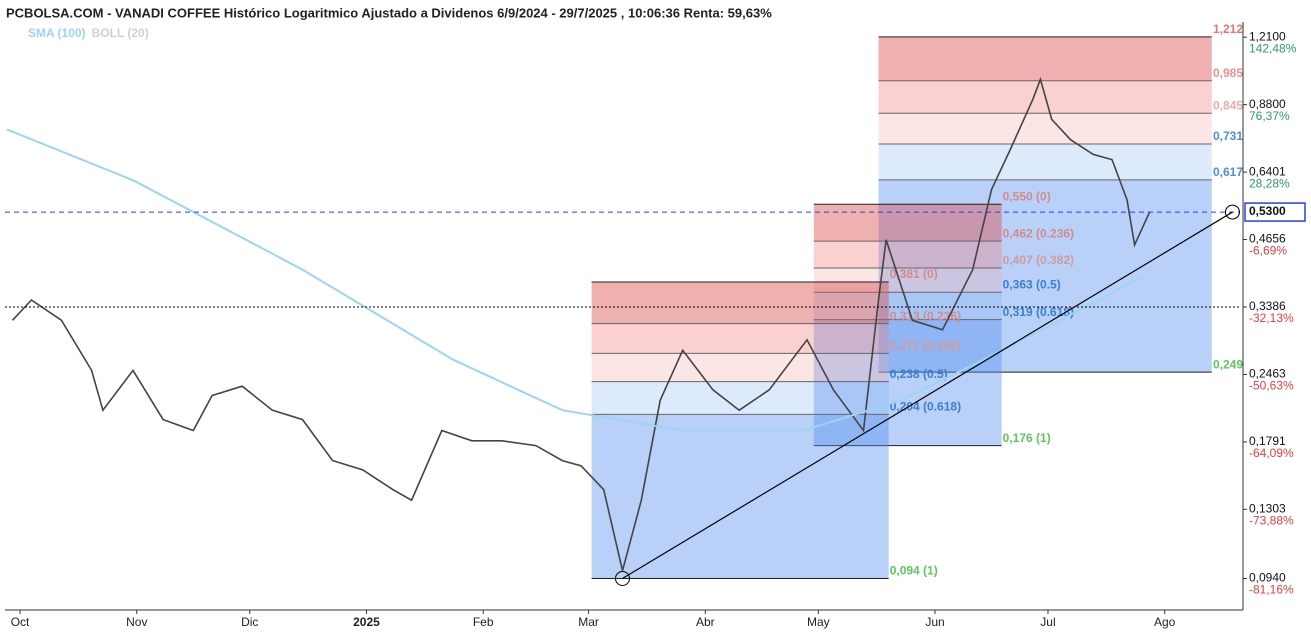 This screenshot has height=638, width=1311. What do you see at coordinates (1268, 251) in the screenshot?
I see `y-tick-note: -6,69%` at bounding box center [1268, 251].